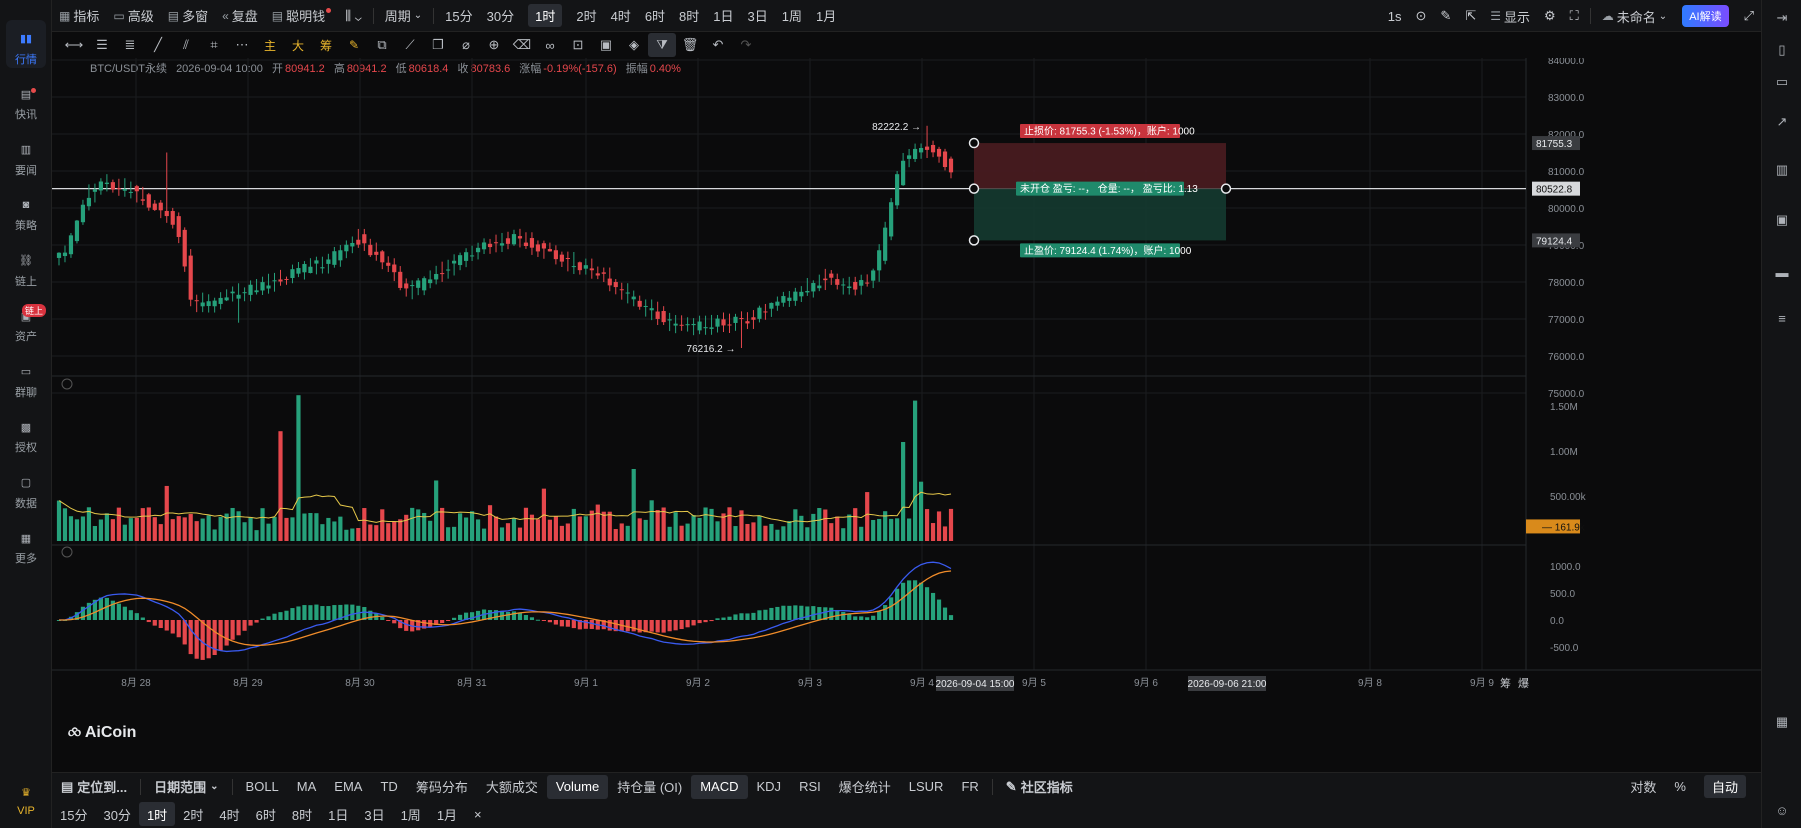  Describe the element at coordinates (689, 16) in the screenshot. I see `timeframe-tab: 8时` at that location.